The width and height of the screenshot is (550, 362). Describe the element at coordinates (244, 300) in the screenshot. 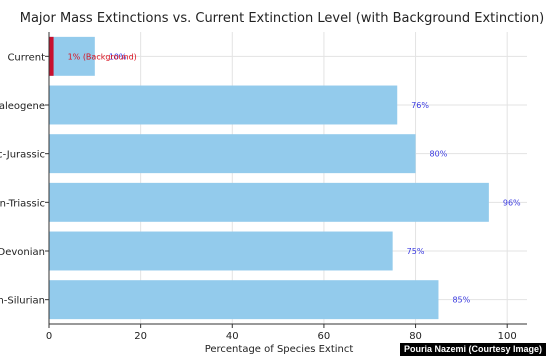

I see `bar-n-silurian` at that location.